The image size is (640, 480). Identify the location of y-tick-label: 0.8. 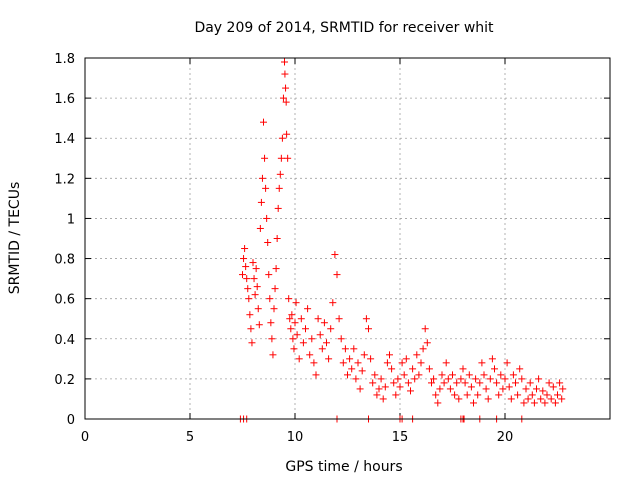
(64, 260).